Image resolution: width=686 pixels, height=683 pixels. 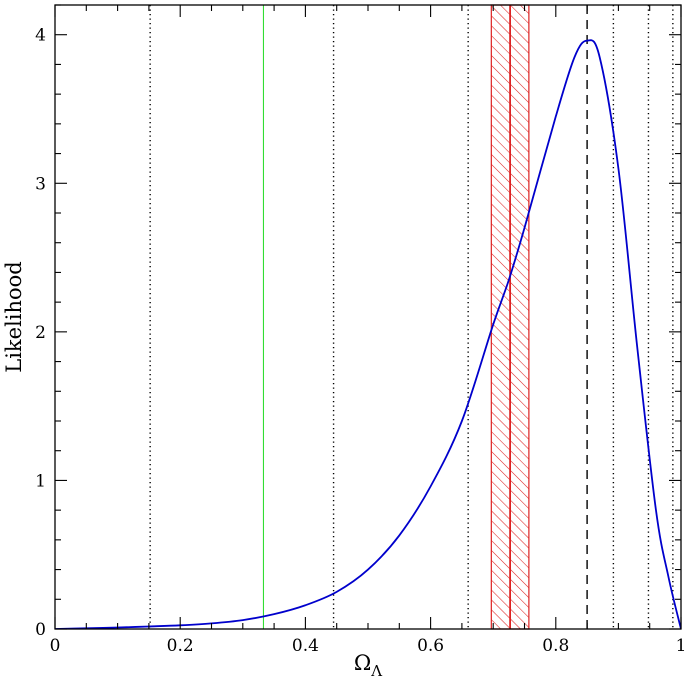 What do you see at coordinates (180, 646) in the screenshot?
I see `x-tick-label: 0.2` at bounding box center [180, 646].